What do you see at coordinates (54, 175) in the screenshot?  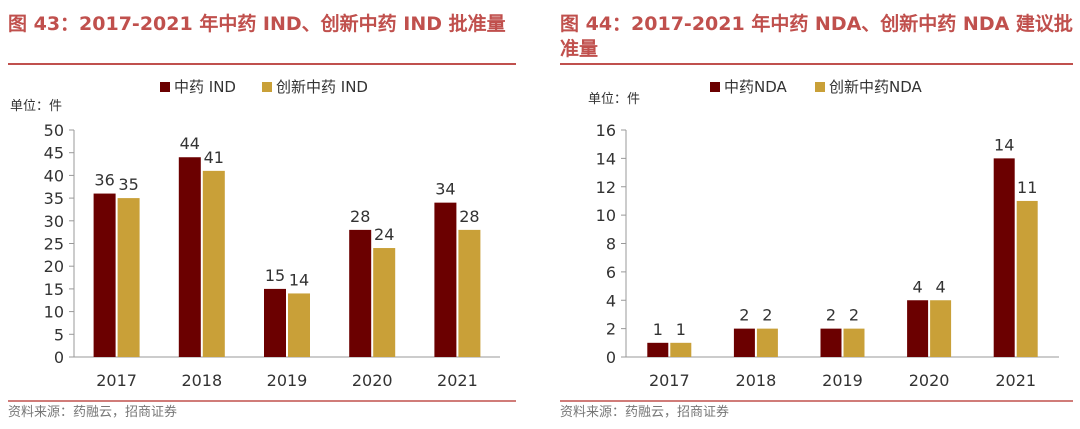 I see `chart1-y-tick-label: 40` at bounding box center [54, 175].